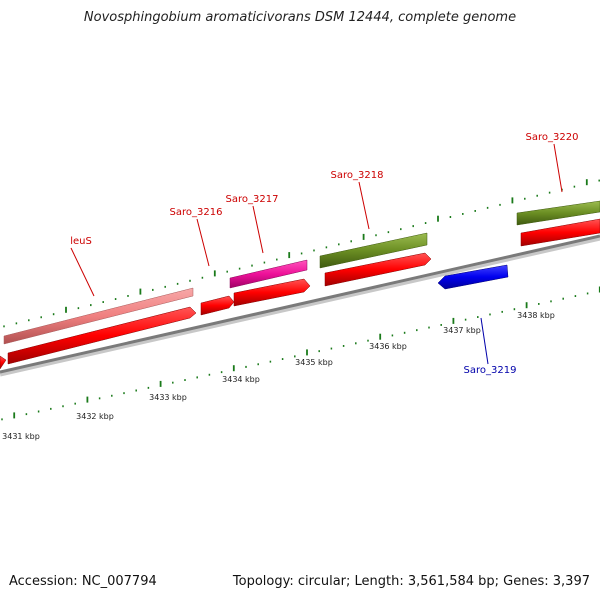 Image resolution: width=600 pixels, height=600 pixels. Describe the element at coordinates (196, 212) in the screenshot. I see `gene-label-saro-3216: Saro_3216` at that location.